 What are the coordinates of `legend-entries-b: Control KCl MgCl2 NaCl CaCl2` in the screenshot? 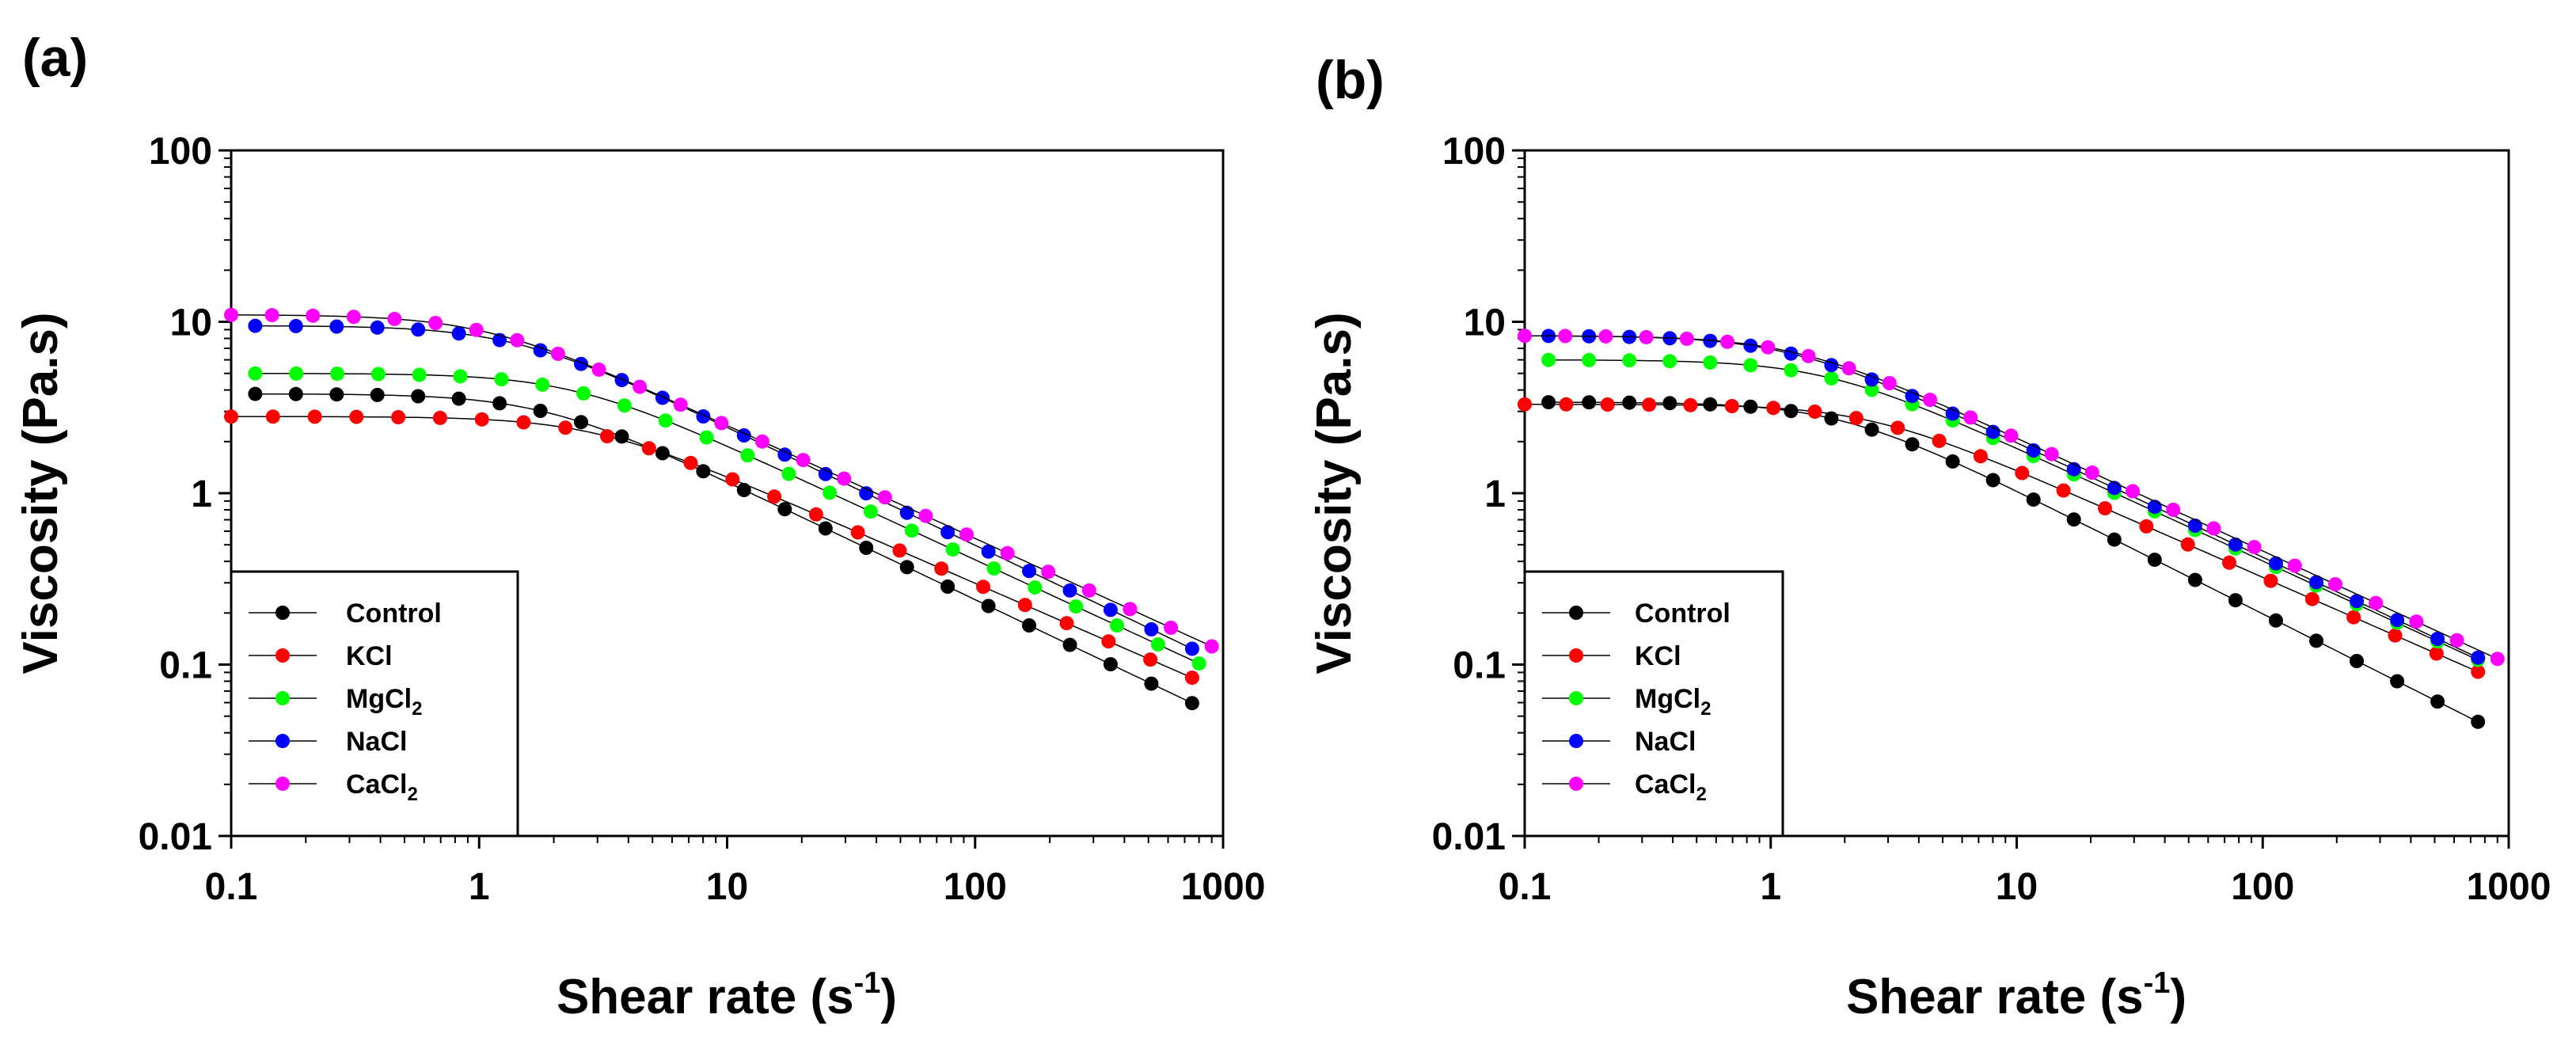 It's located at (1637, 702).